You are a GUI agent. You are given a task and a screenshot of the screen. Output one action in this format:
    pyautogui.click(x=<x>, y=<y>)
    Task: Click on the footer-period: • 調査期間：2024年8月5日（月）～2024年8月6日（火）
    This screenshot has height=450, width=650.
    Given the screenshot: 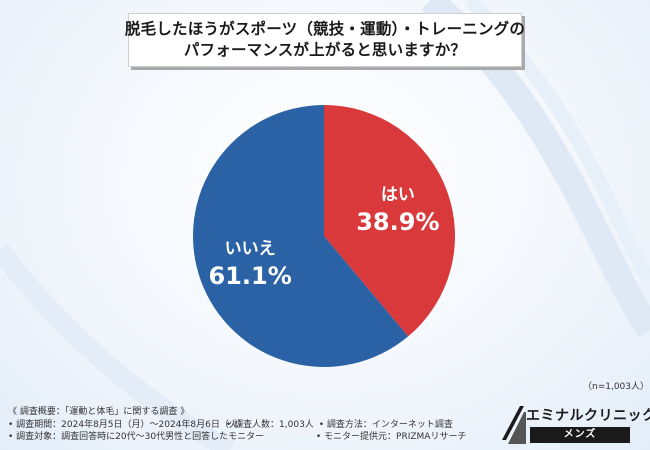 What is the action you would take?
    pyautogui.click(x=127, y=424)
    